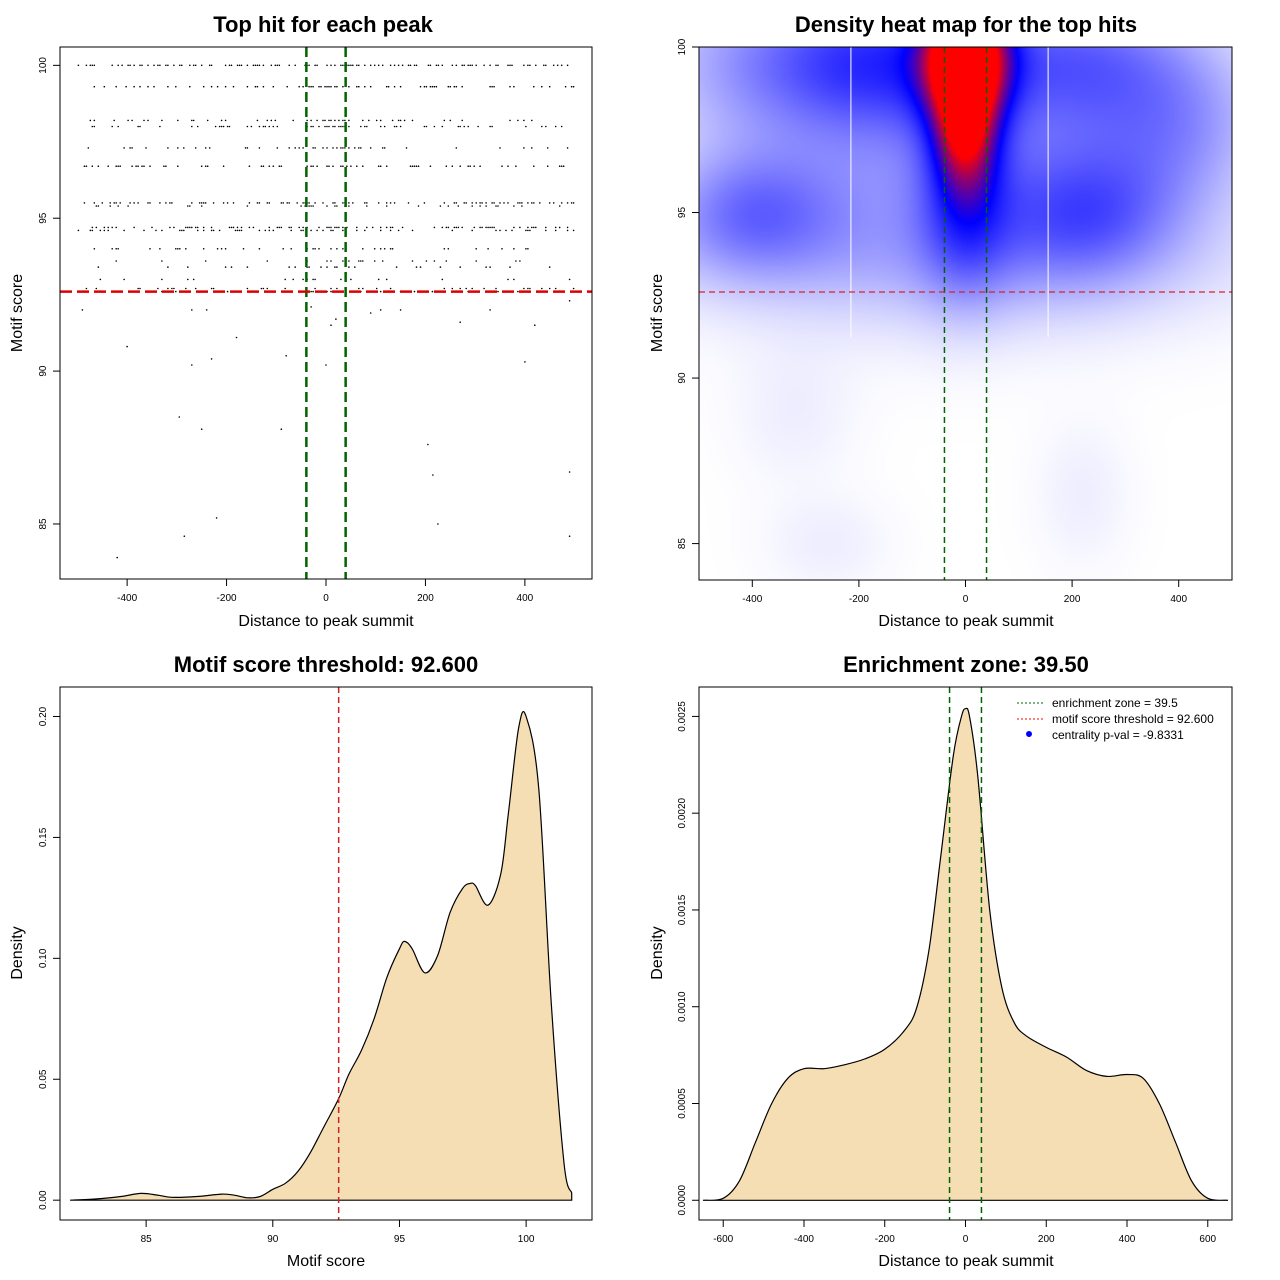 The height and width of the screenshot is (1280, 1280). What do you see at coordinates (965, 1232) in the screenshot?
I see `distance-density-x-ticks: -600 -400 -200 0 200 400 600` at bounding box center [965, 1232].